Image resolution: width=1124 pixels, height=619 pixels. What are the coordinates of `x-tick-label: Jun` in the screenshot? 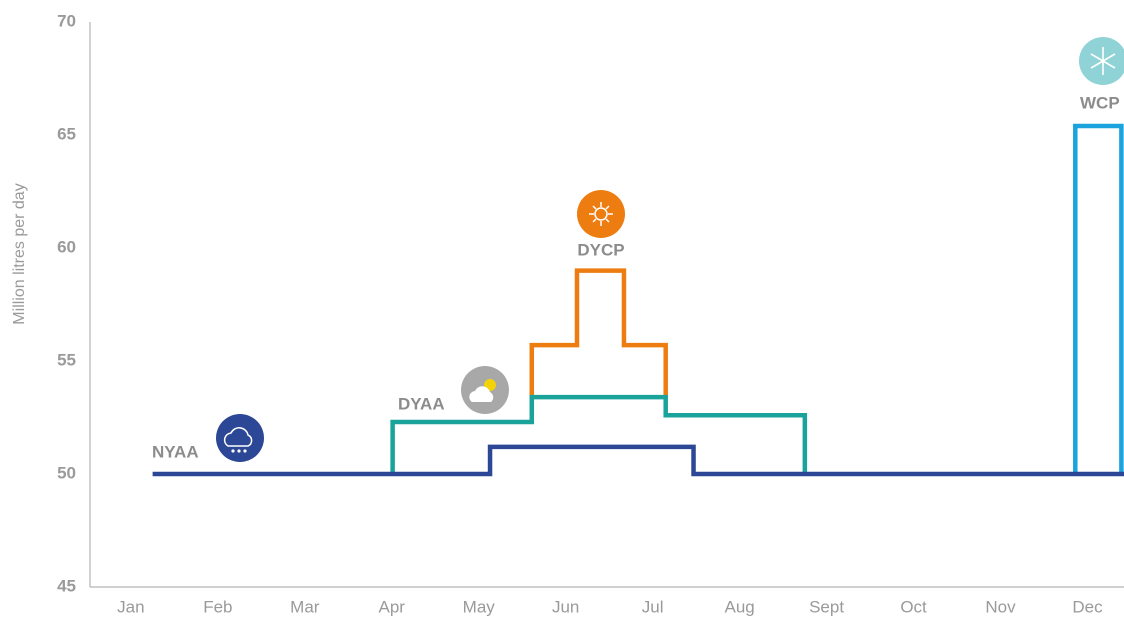 It's located at (565, 606).